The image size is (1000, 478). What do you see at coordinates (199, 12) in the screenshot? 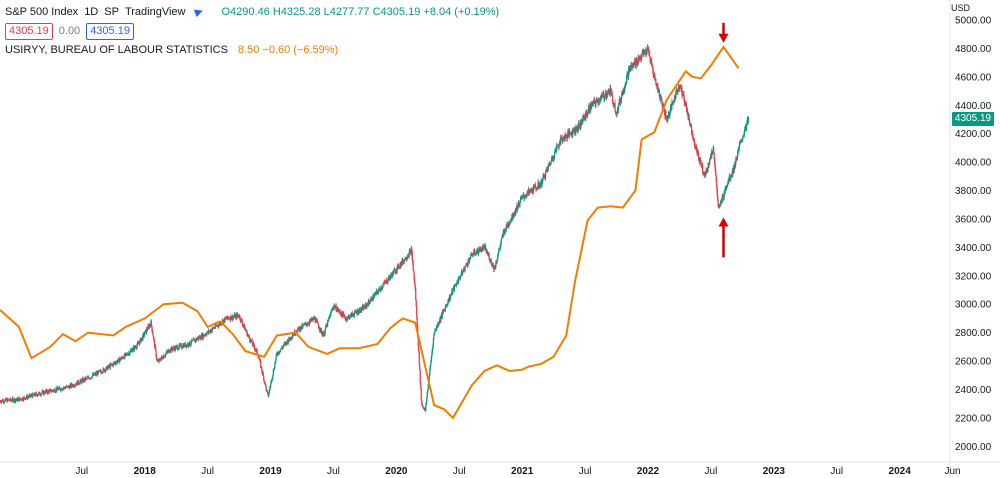
I see `flag-icon` at bounding box center [199, 12].